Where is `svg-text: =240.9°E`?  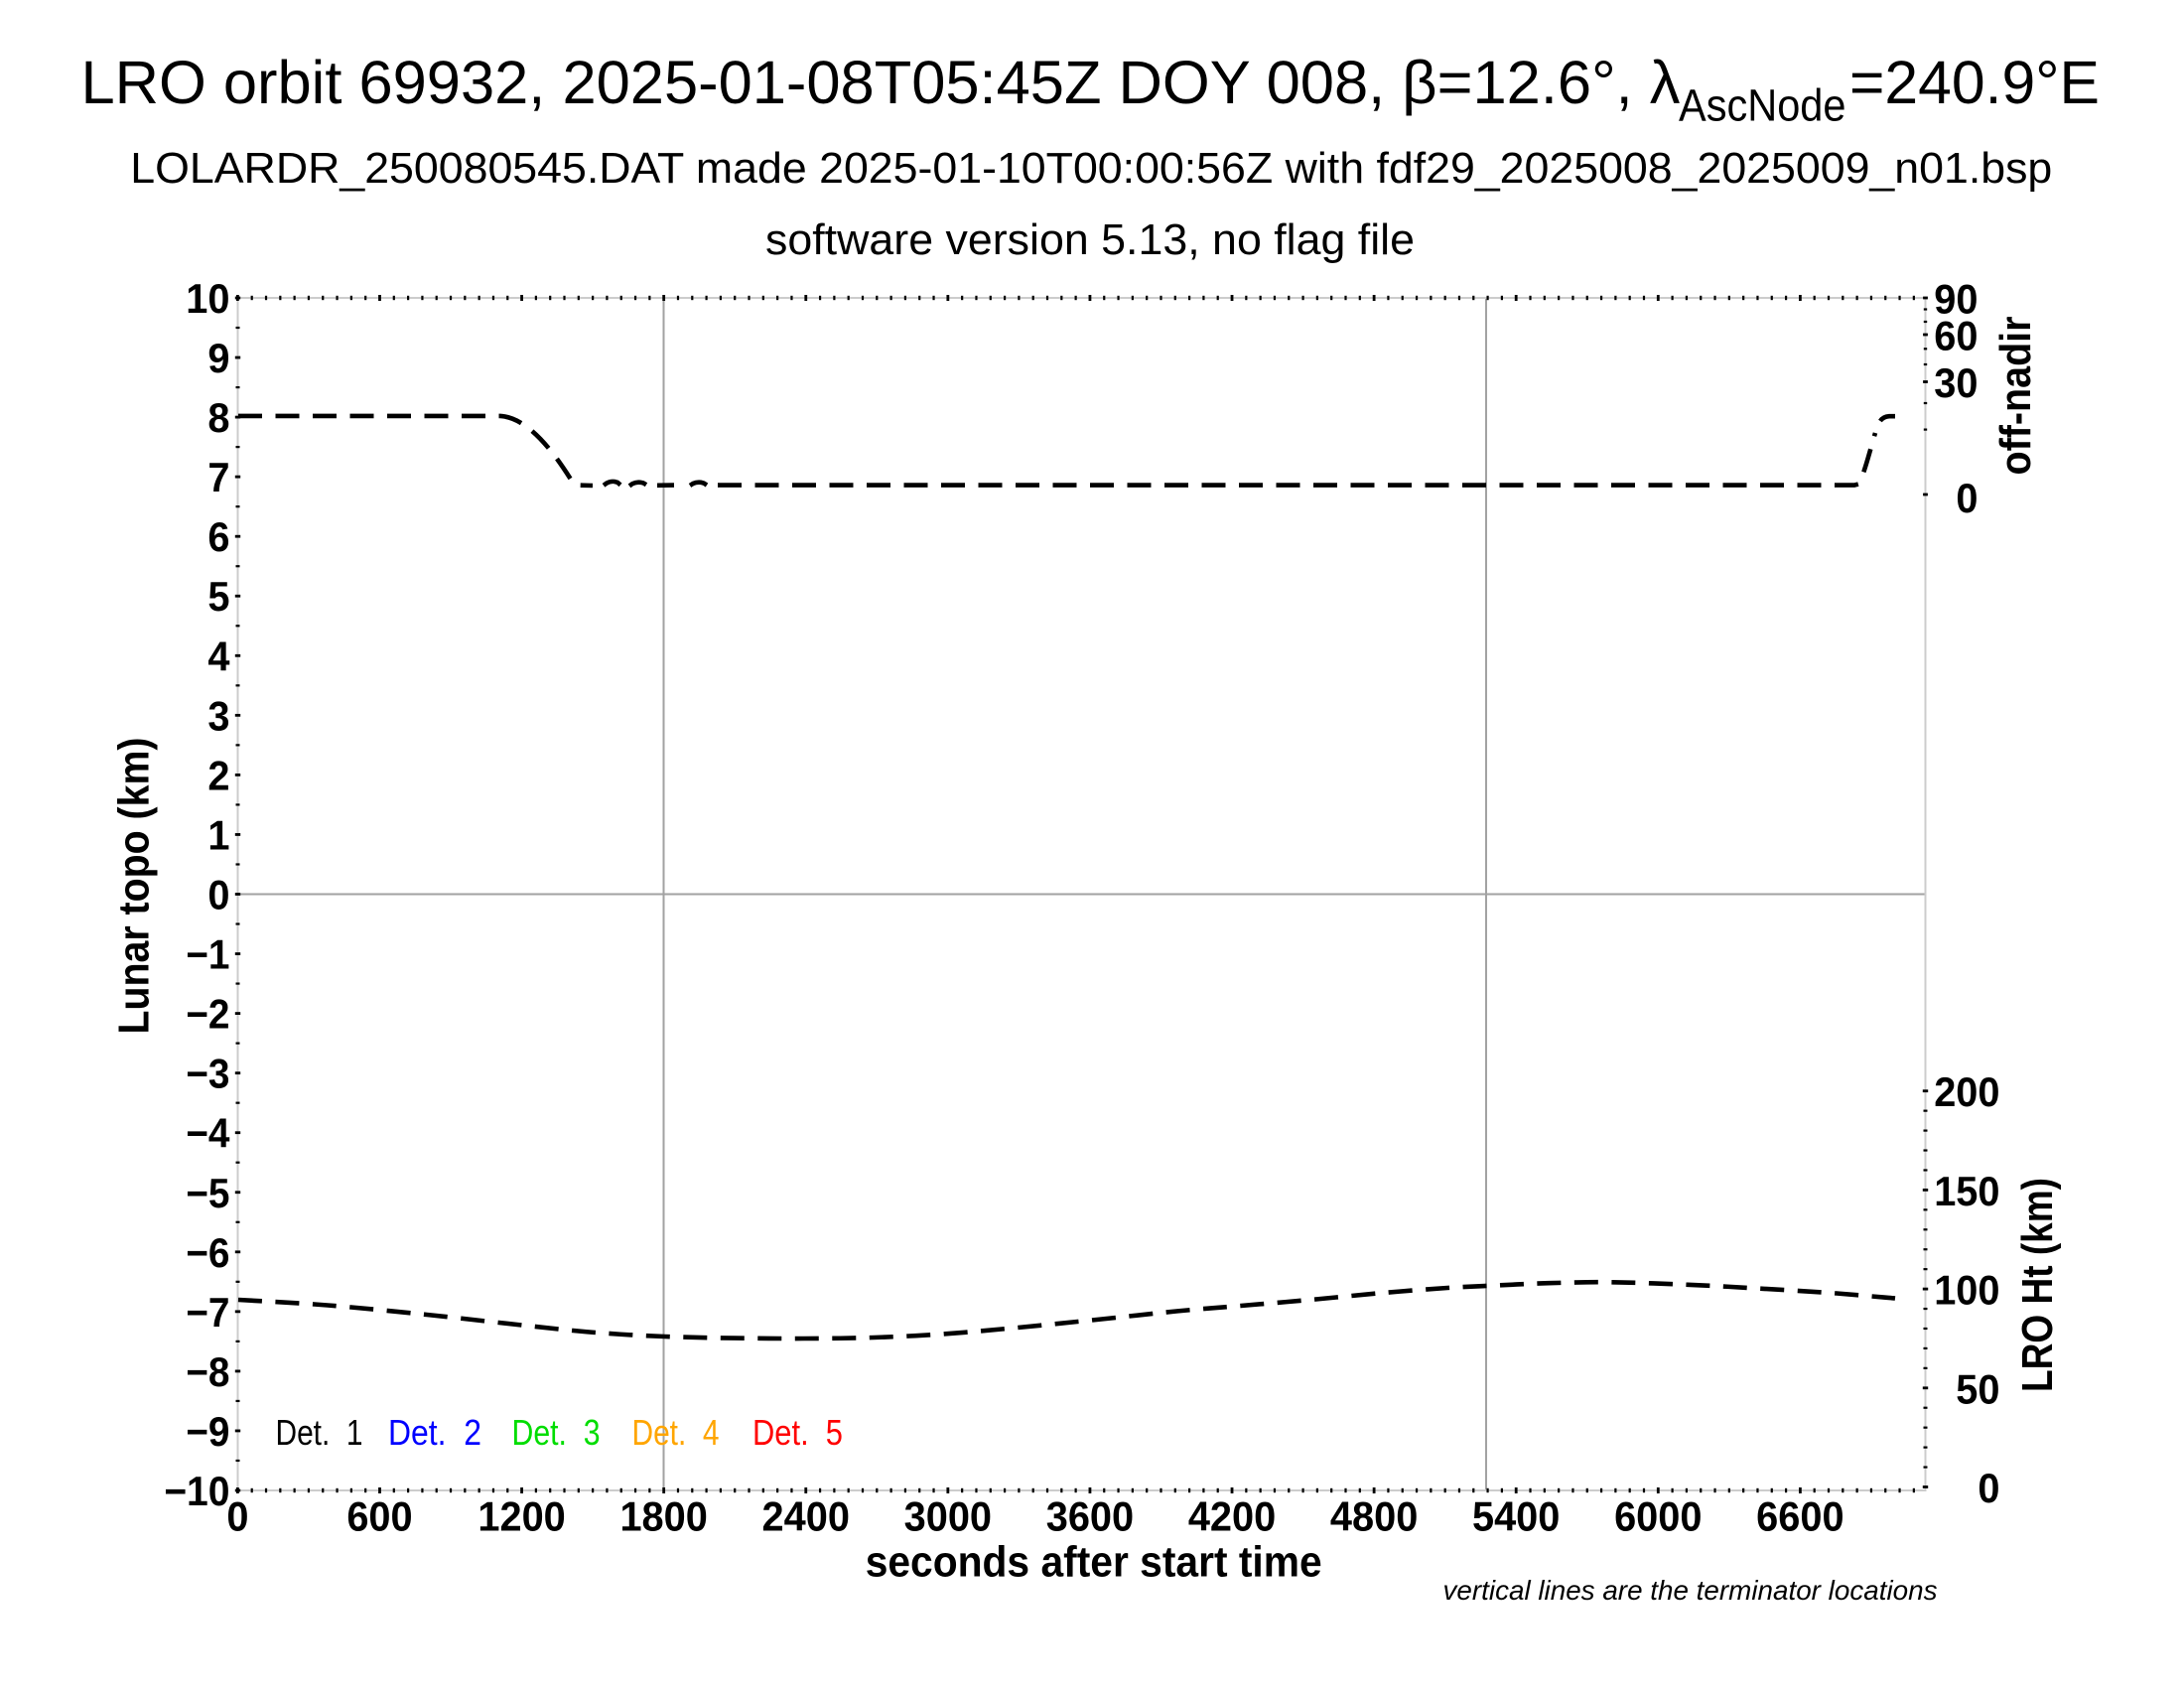
svg-text: =240.9°E is located at coordinates (1974, 83).